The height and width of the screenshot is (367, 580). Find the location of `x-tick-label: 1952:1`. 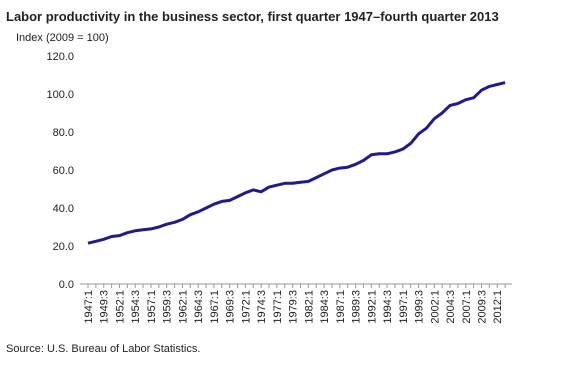

x-tick-label: 1952:1 is located at coordinates (120, 307).